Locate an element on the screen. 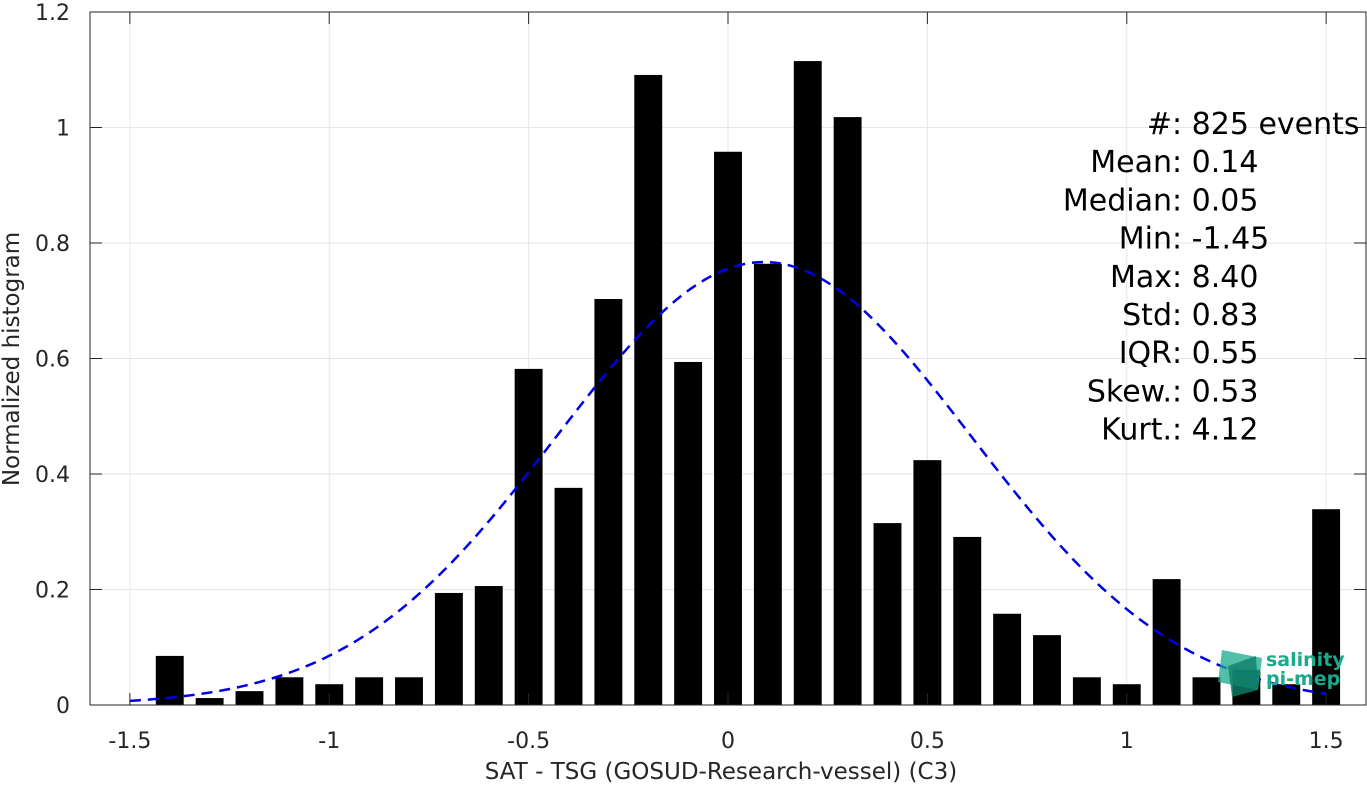 The height and width of the screenshot is (785, 1367). stats-label: Std is located at coordinates (1147, 315).